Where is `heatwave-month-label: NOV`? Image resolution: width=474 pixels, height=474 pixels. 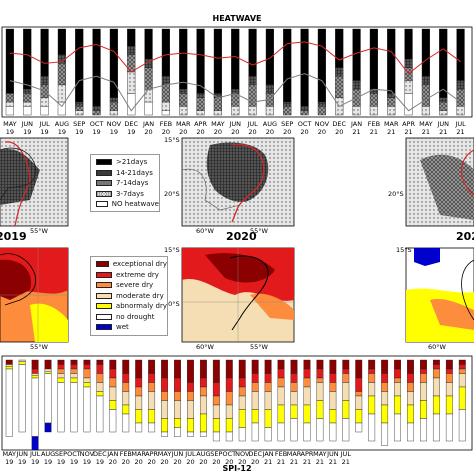 heatwave-month-label: NOV is located at coordinates (322, 124).